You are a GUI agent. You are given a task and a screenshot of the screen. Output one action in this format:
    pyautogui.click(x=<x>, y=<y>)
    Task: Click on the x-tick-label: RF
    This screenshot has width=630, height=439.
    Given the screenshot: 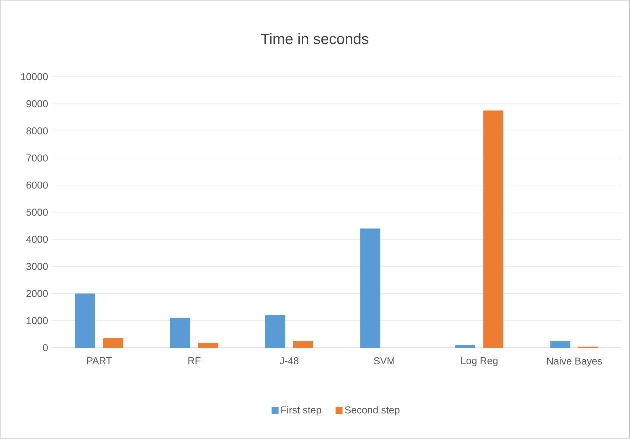 What is the action you would take?
    pyautogui.click(x=194, y=361)
    